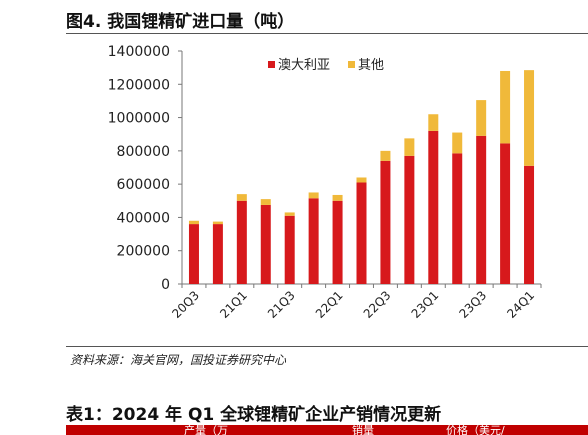 The image size is (588, 435). Describe the element at coordinates (233, 304) in the screenshot. I see `x-tick-label: 21Q1` at that location.